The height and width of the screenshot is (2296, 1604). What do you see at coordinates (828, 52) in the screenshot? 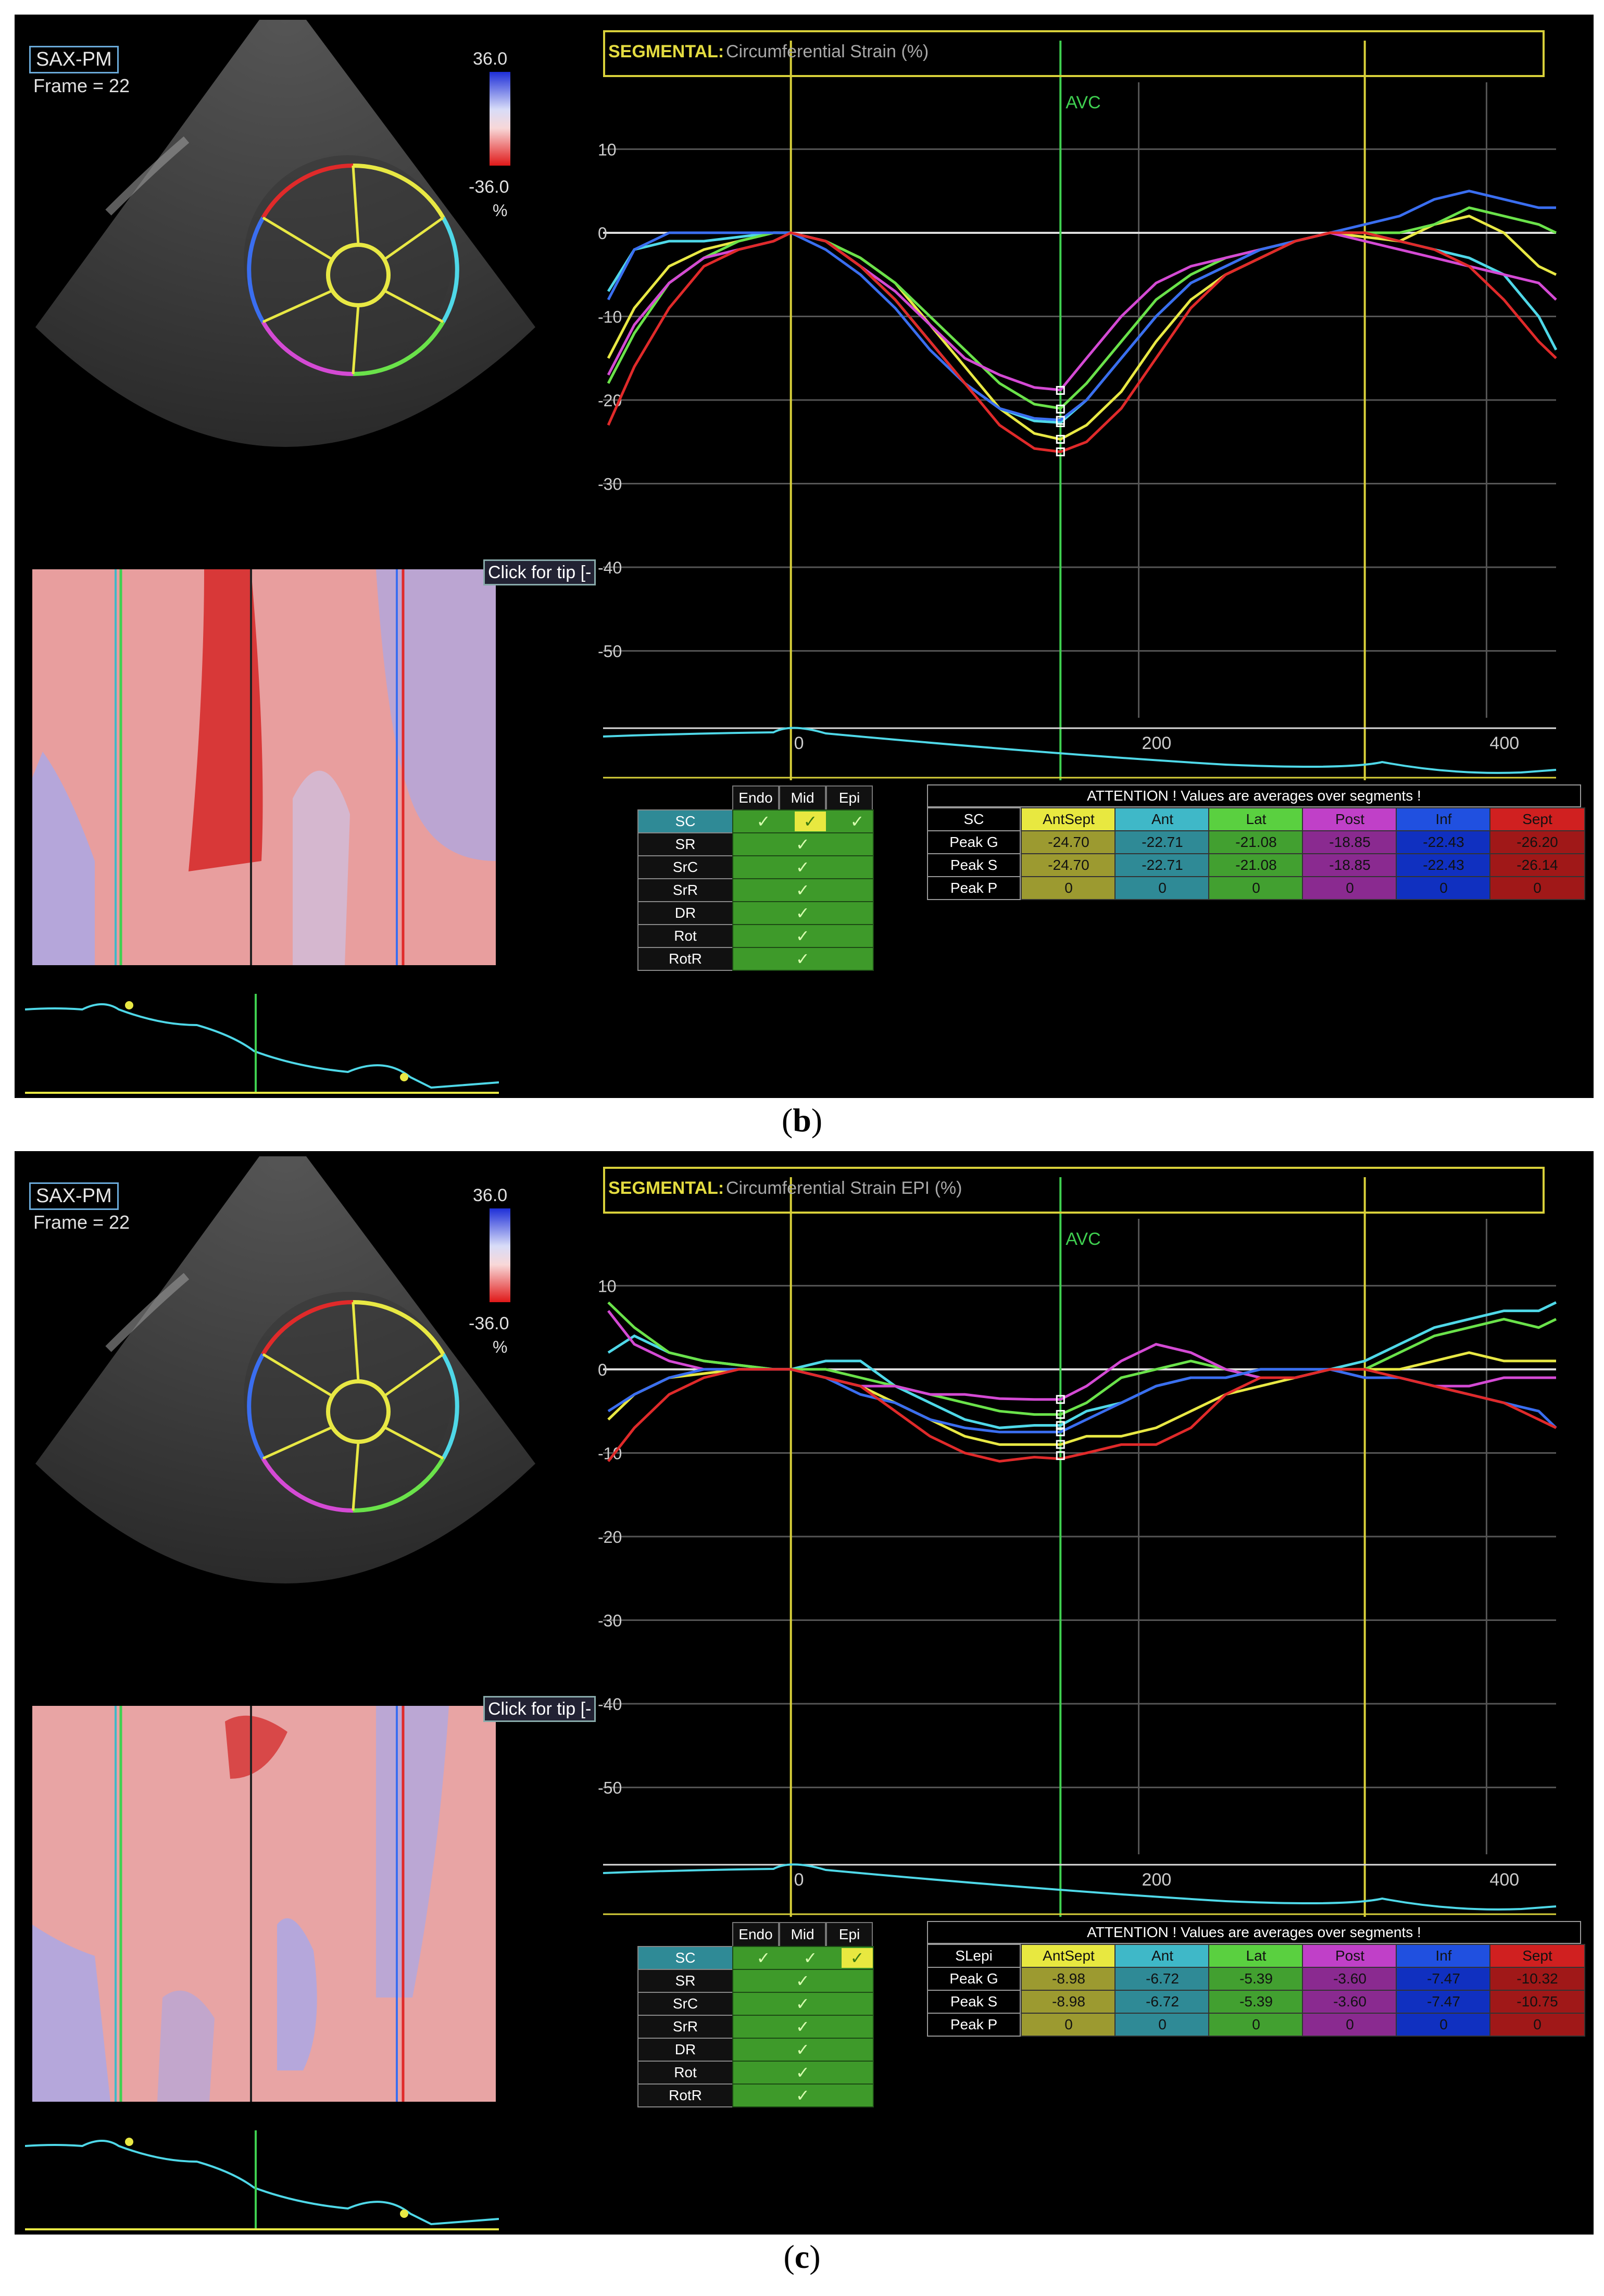
I see `segmental-title-value: Circumferential Strain (%)` at bounding box center [828, 52].